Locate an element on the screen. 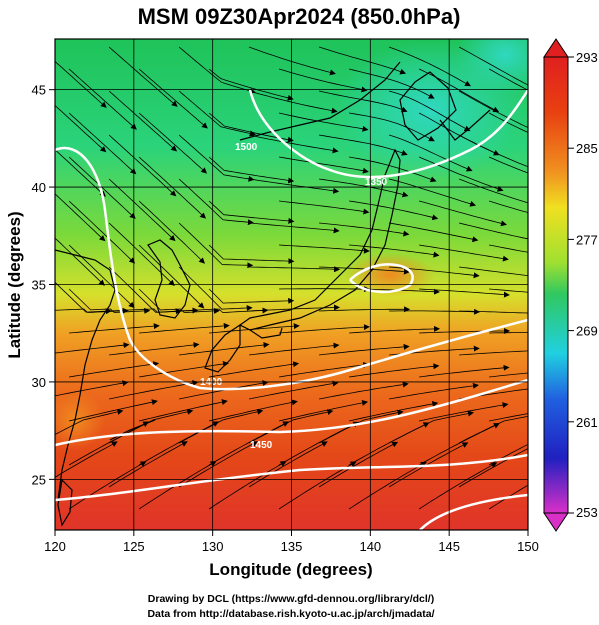 This screenshot has height=625, width=599. y-axis-label: Latitude (degrees) is located at coordinates (14, 284).